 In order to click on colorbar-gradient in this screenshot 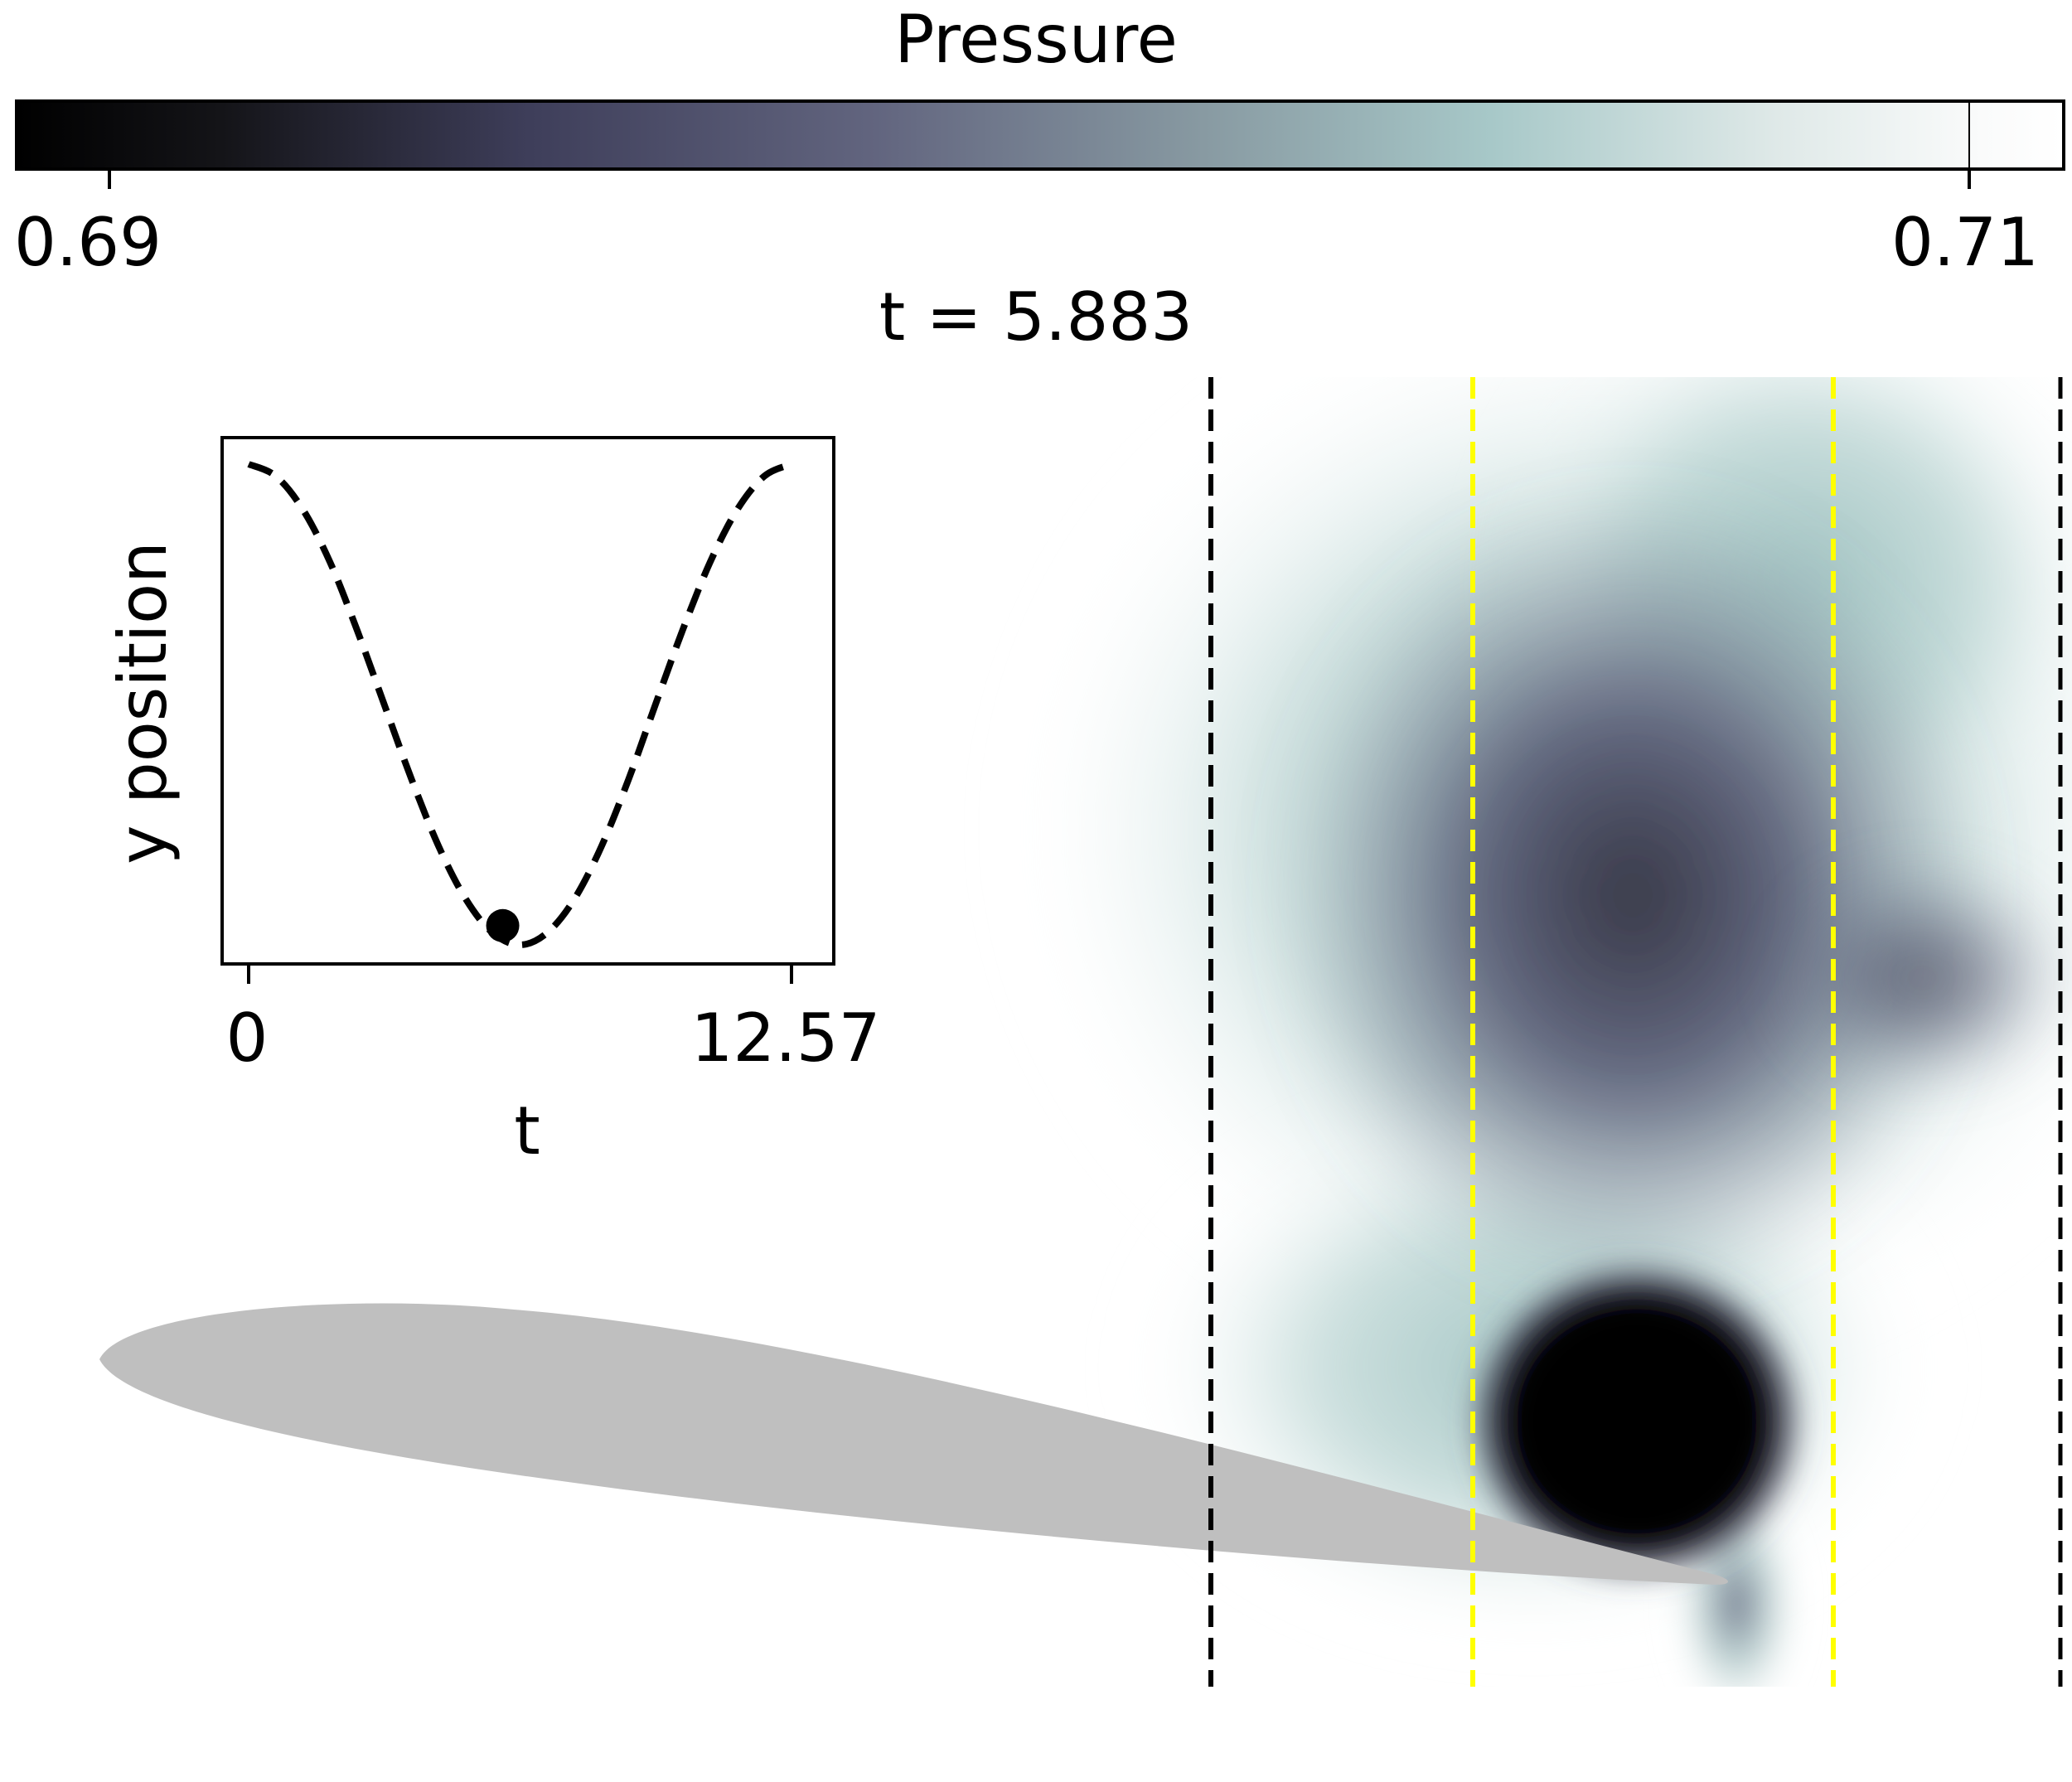, I will do `click(1040, 135)`.